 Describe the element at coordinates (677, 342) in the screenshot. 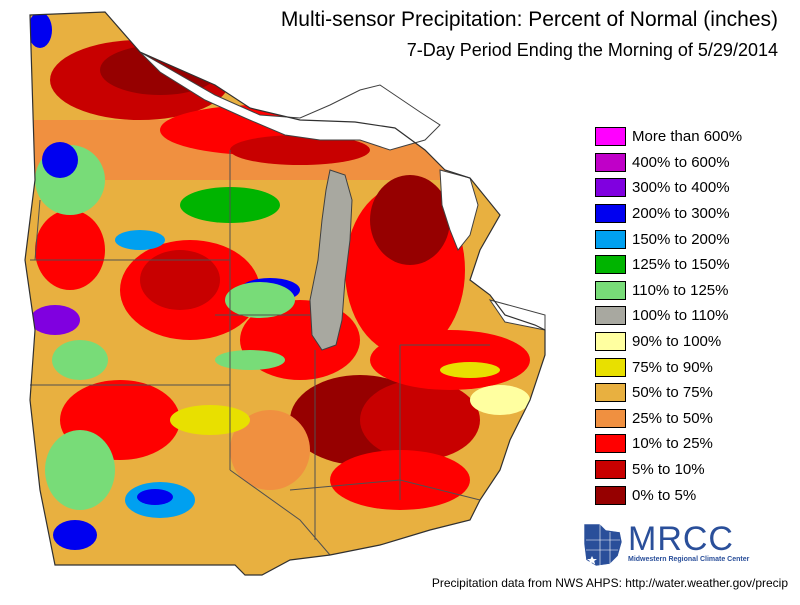

I see `legend-label: 90% to 100%` at that location.